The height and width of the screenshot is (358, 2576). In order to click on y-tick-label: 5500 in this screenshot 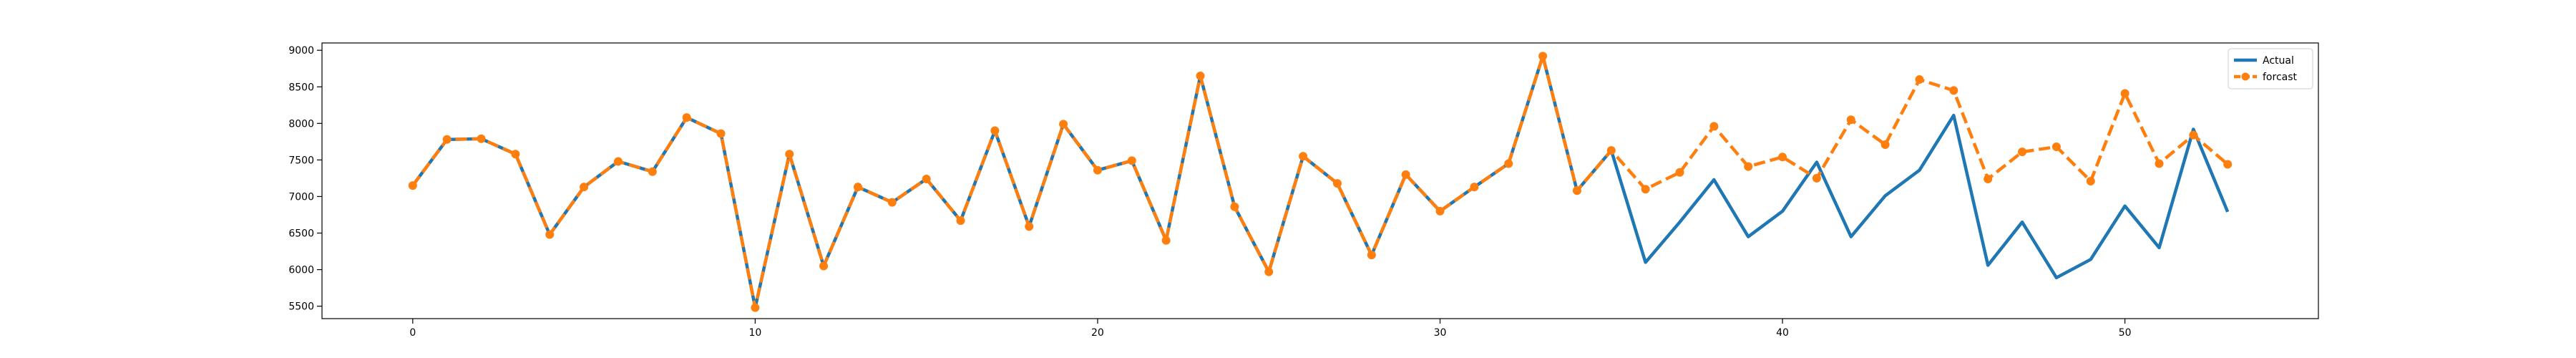, I will do `click(301, 307)`.